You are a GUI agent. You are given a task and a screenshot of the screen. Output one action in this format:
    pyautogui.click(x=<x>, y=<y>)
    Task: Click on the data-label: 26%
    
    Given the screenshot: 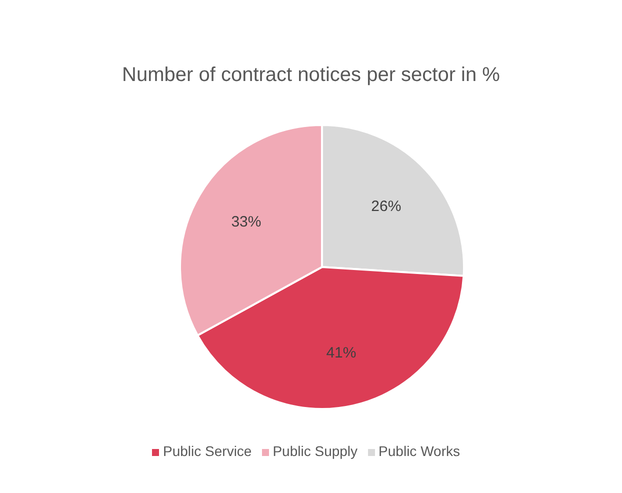 What is the action you would take?
    pyautogui.click(x=386, y=207)
    